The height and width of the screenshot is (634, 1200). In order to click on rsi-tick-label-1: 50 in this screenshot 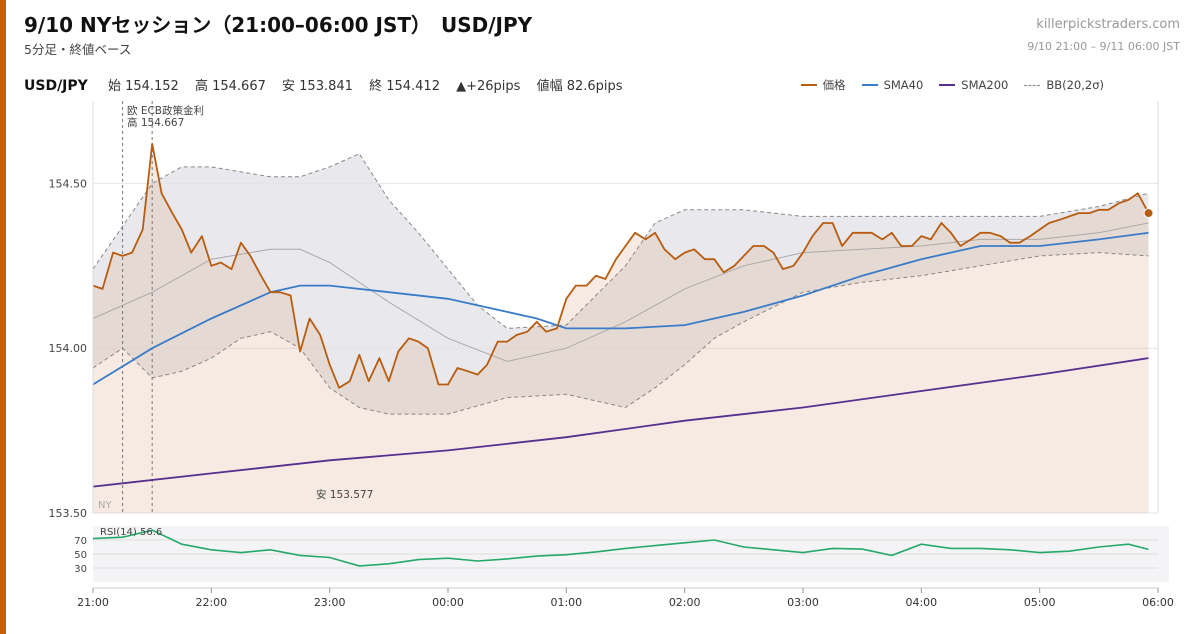, I will do `click(80, 555)`.